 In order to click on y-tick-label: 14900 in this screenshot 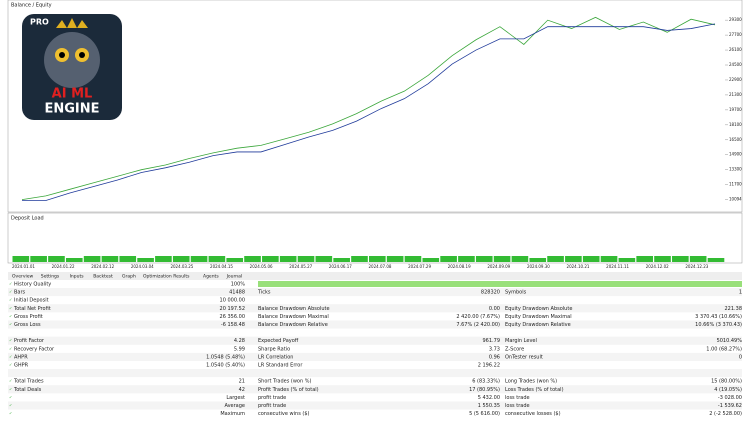, I will do `click(735, 154)`.